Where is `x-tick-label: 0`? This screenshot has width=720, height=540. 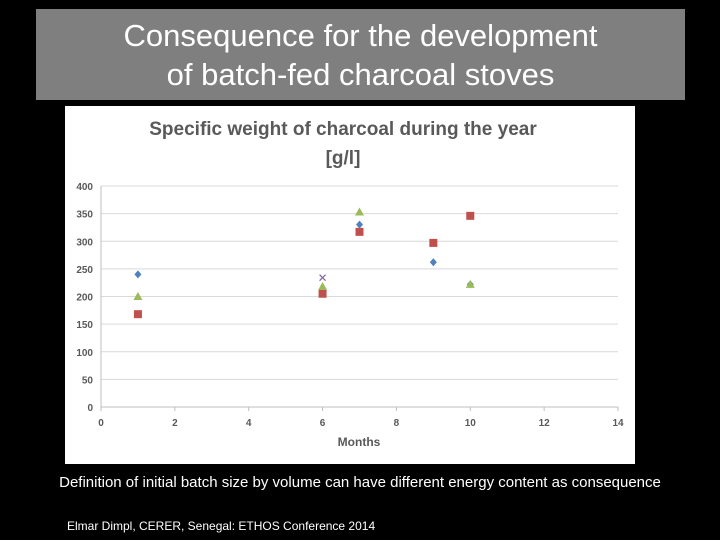 x-tick-label: 0 is located at coordinates (101, 423).